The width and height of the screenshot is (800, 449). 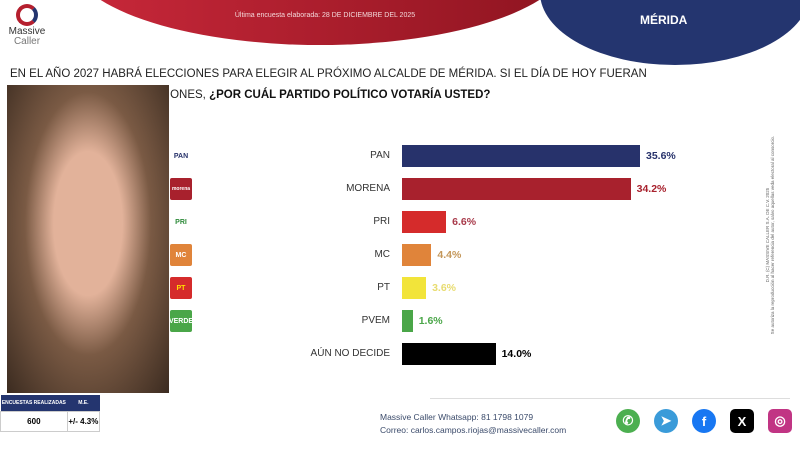 What do you see at coordinates (449, 354) in the screenshot?
I see `bar-aún-no-decide` at bounding box center [449, 354].